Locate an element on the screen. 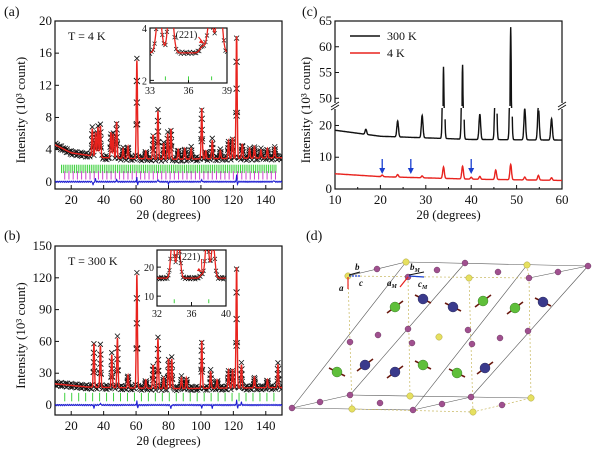 This screenshot has height=456, width=600. inset-y-tick-label: 20 is located at coordinates (149, 268).